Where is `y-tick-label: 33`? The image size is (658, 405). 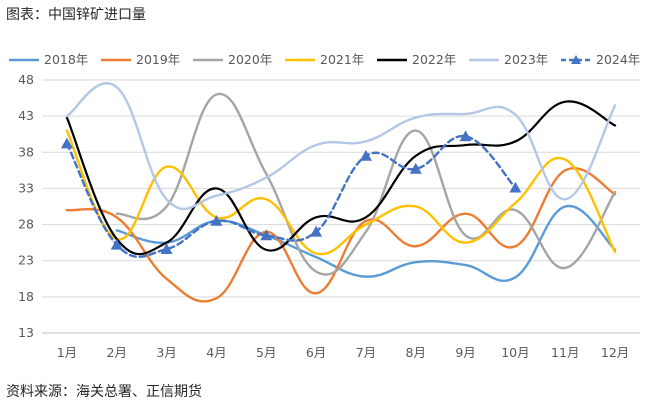 y-tick-label: 33 is located at coordinates (26, 187).